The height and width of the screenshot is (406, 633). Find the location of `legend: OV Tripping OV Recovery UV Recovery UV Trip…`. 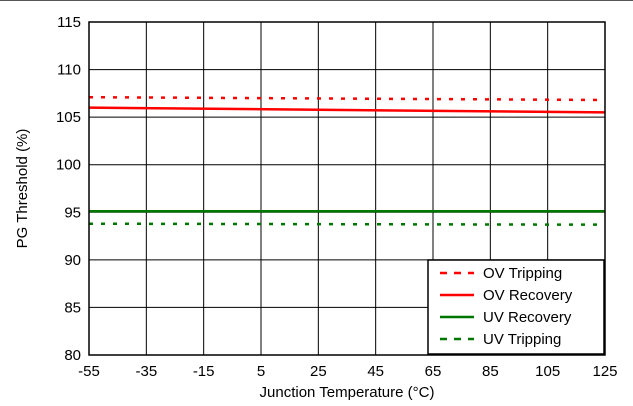

legend: OV Tripping OV Recovery UV Recovery UV Trip… is located at coordinates (516, 307).